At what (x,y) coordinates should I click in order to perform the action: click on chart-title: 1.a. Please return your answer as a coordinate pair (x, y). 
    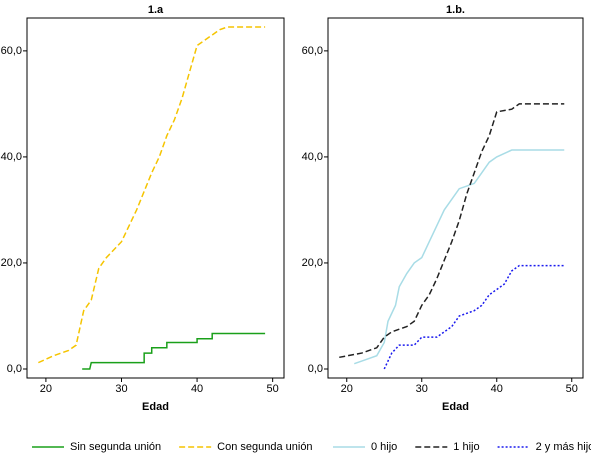
    Looking at the image, I should click on (156, 10).